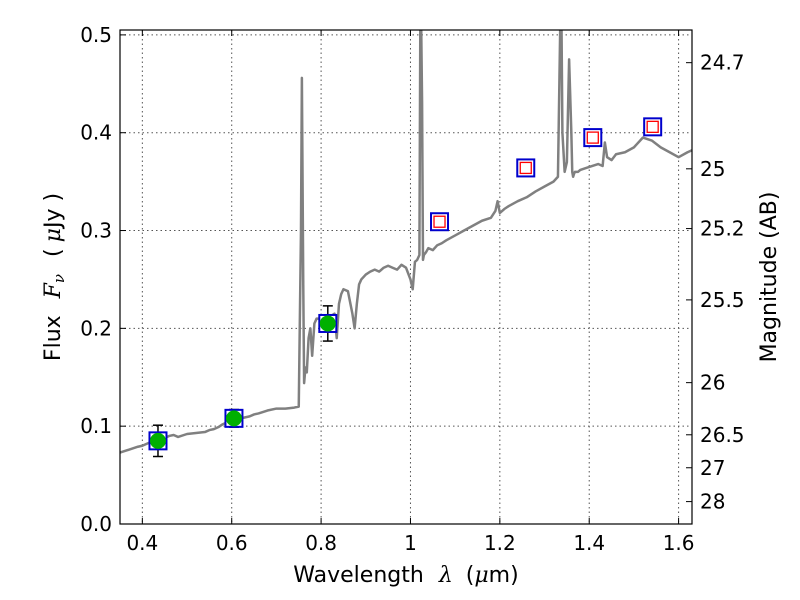 The width and height of the screenshot is (800, 600). What do you see at coordinates (96, 426) in the screenshot?
I see `y-tick-label: 0.1` at bounding box center [96, 426].